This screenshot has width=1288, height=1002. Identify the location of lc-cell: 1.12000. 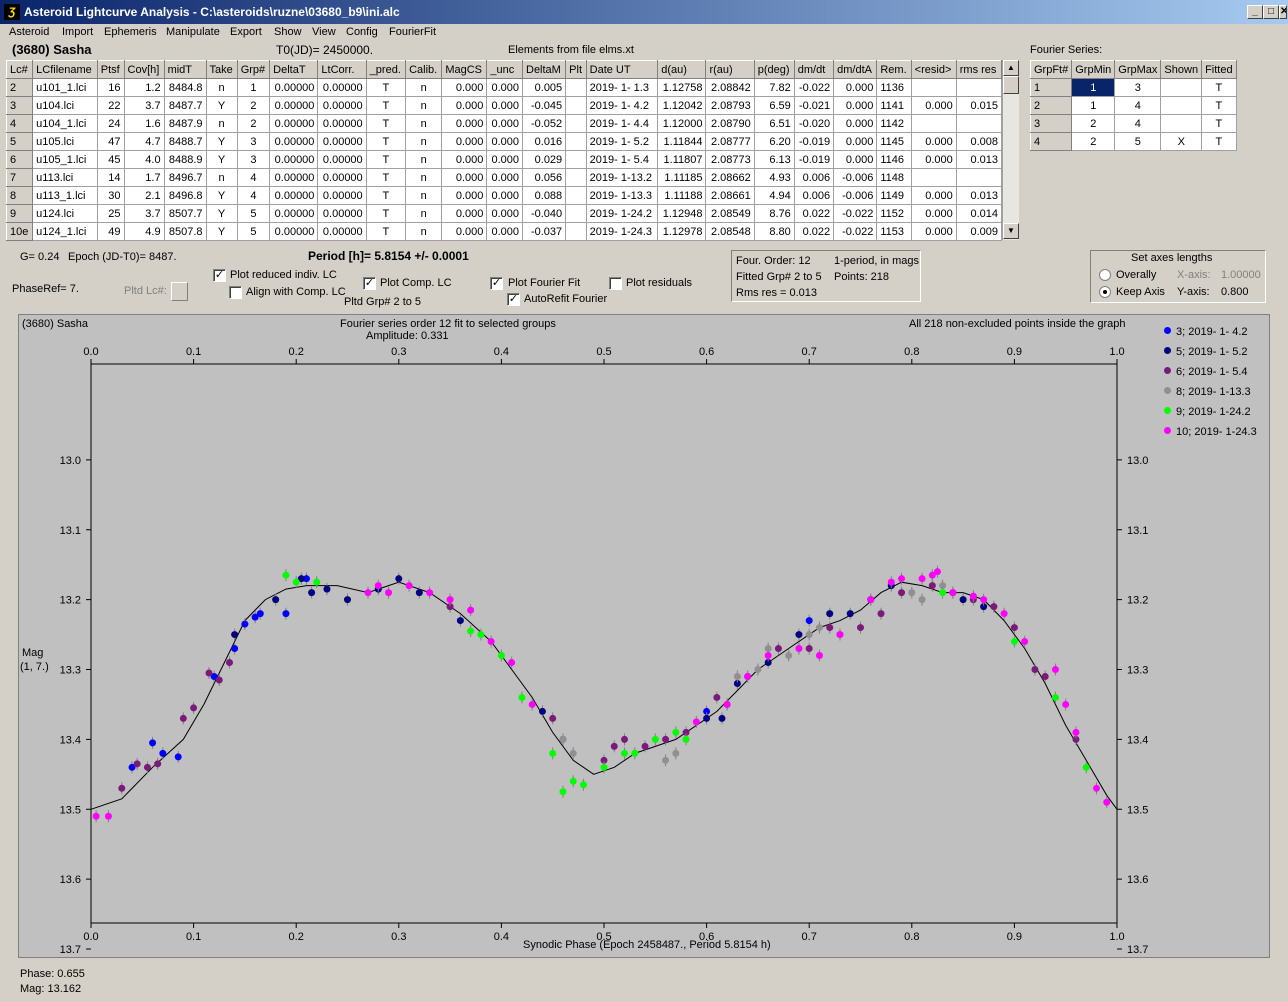
(682, 123).